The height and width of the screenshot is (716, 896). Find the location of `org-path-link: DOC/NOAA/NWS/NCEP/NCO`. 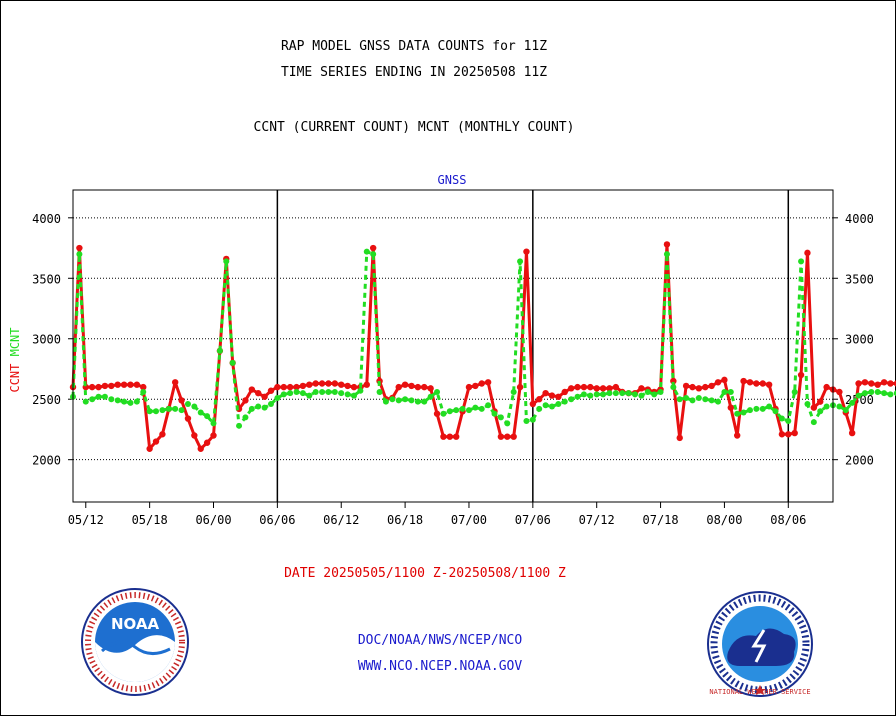

org-path-link: DOC/NOAA/NWS/NCEP/NCO is located at coordinates (440, 640).